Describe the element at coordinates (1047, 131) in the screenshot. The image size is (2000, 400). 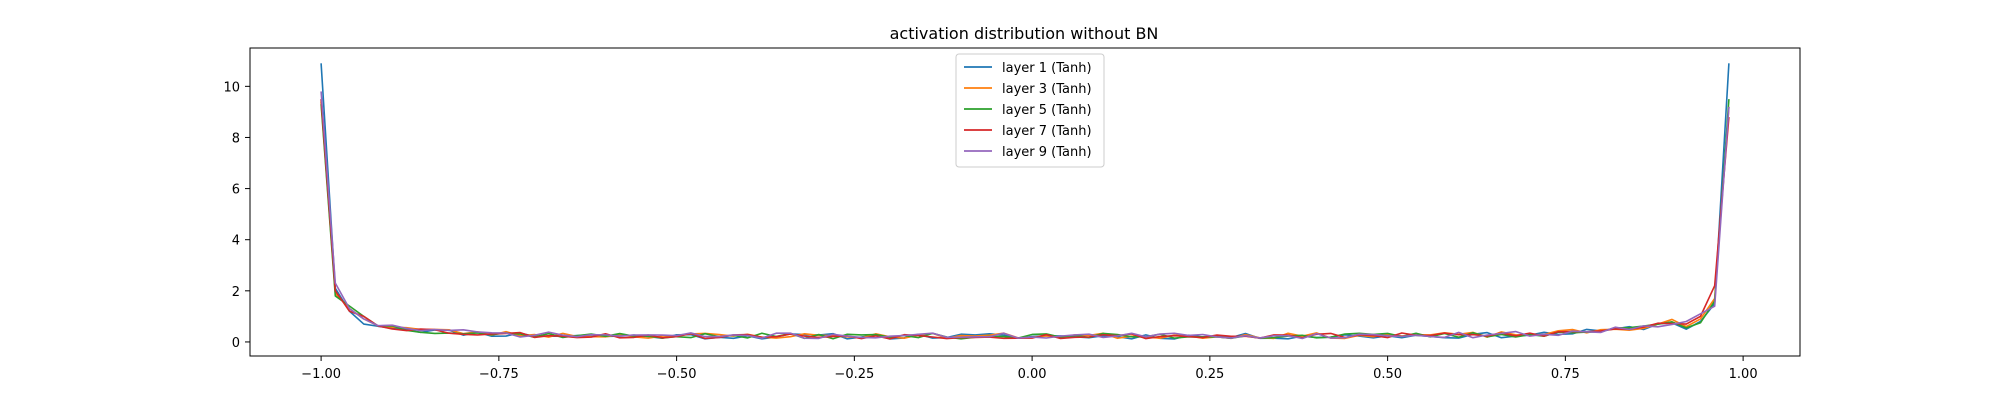
I see `legend-label: layer 7 (Tanh)` at that location.